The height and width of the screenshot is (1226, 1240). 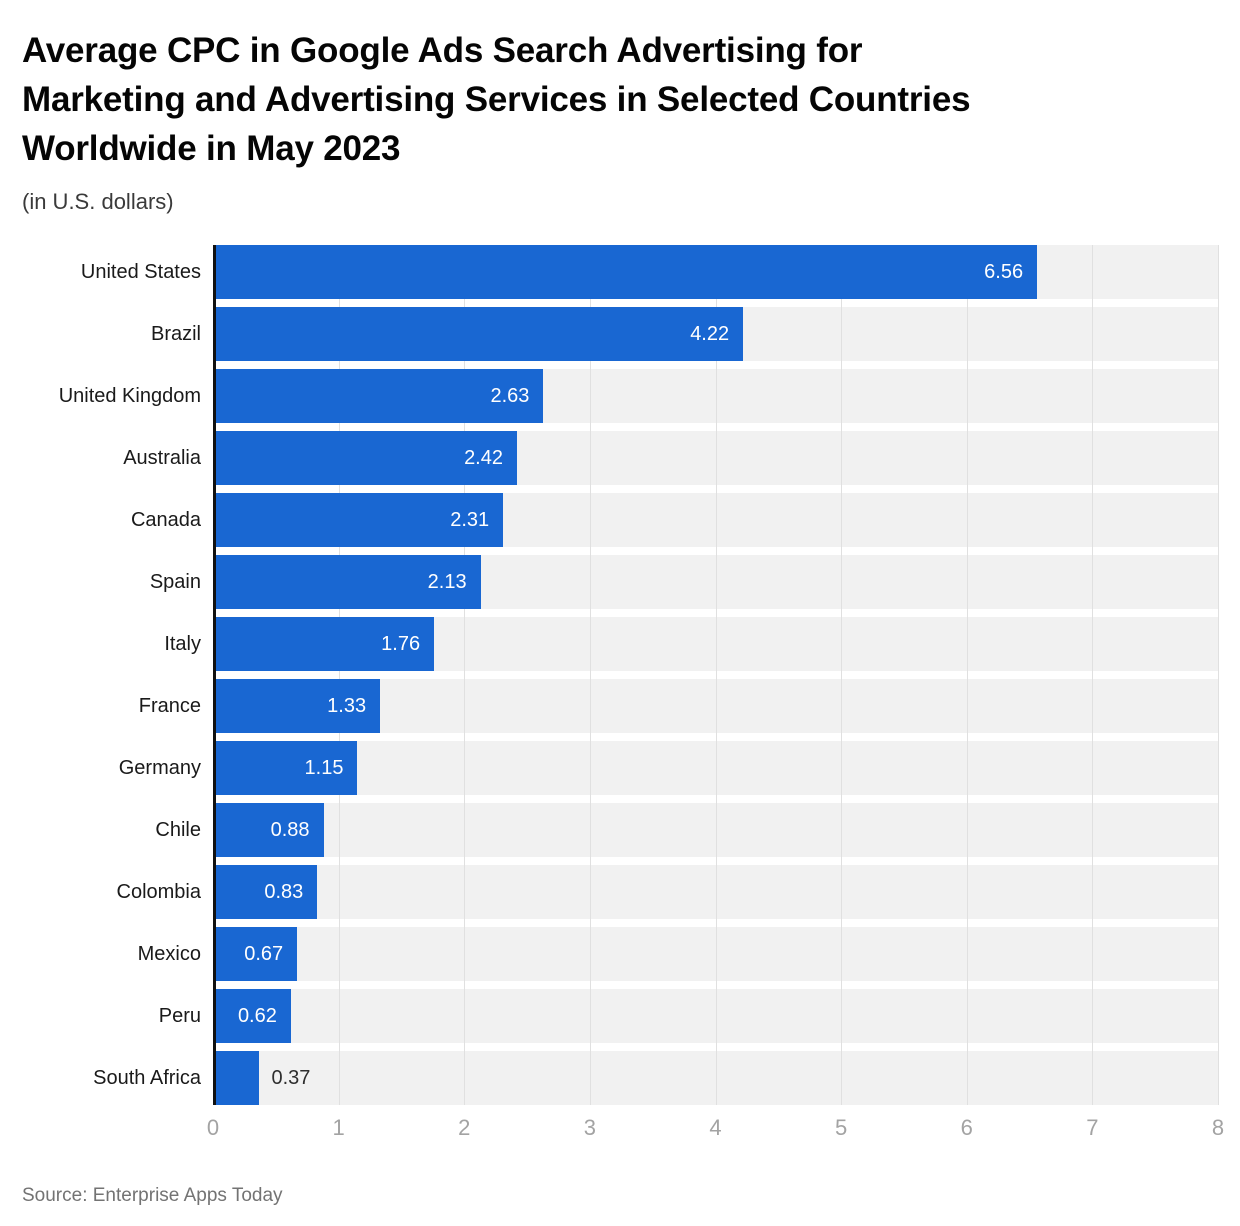 What do you see at coordinates (182, 644) in the screenshot?
I see `category-label: Italy` at bounding box center [182, 644].